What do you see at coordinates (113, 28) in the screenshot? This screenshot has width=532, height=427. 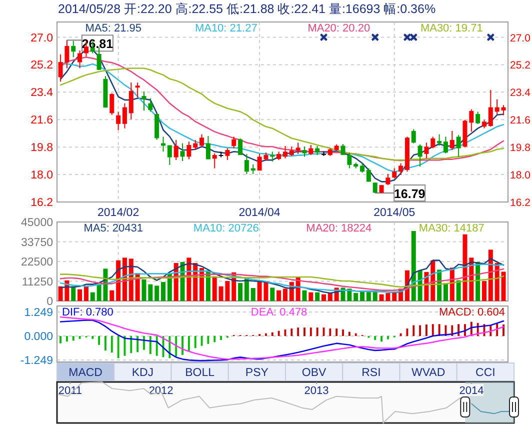 I see `series-label: MA5: 21.95` at bounding box center [113, 28].